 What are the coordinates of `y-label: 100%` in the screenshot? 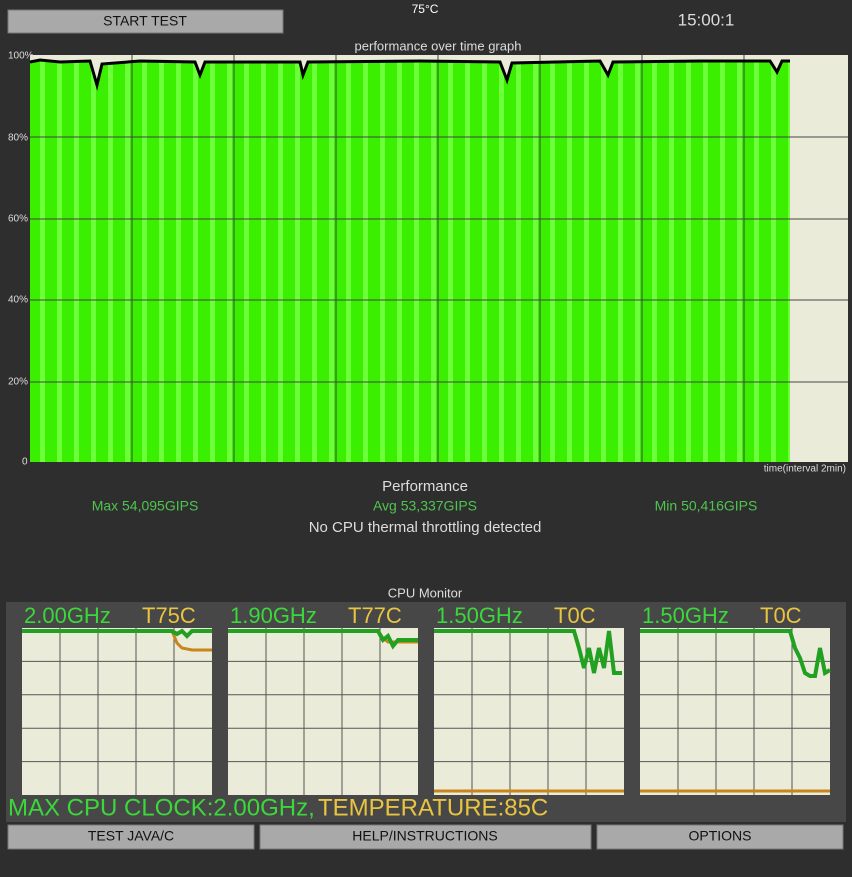 It's located at (21, 56).